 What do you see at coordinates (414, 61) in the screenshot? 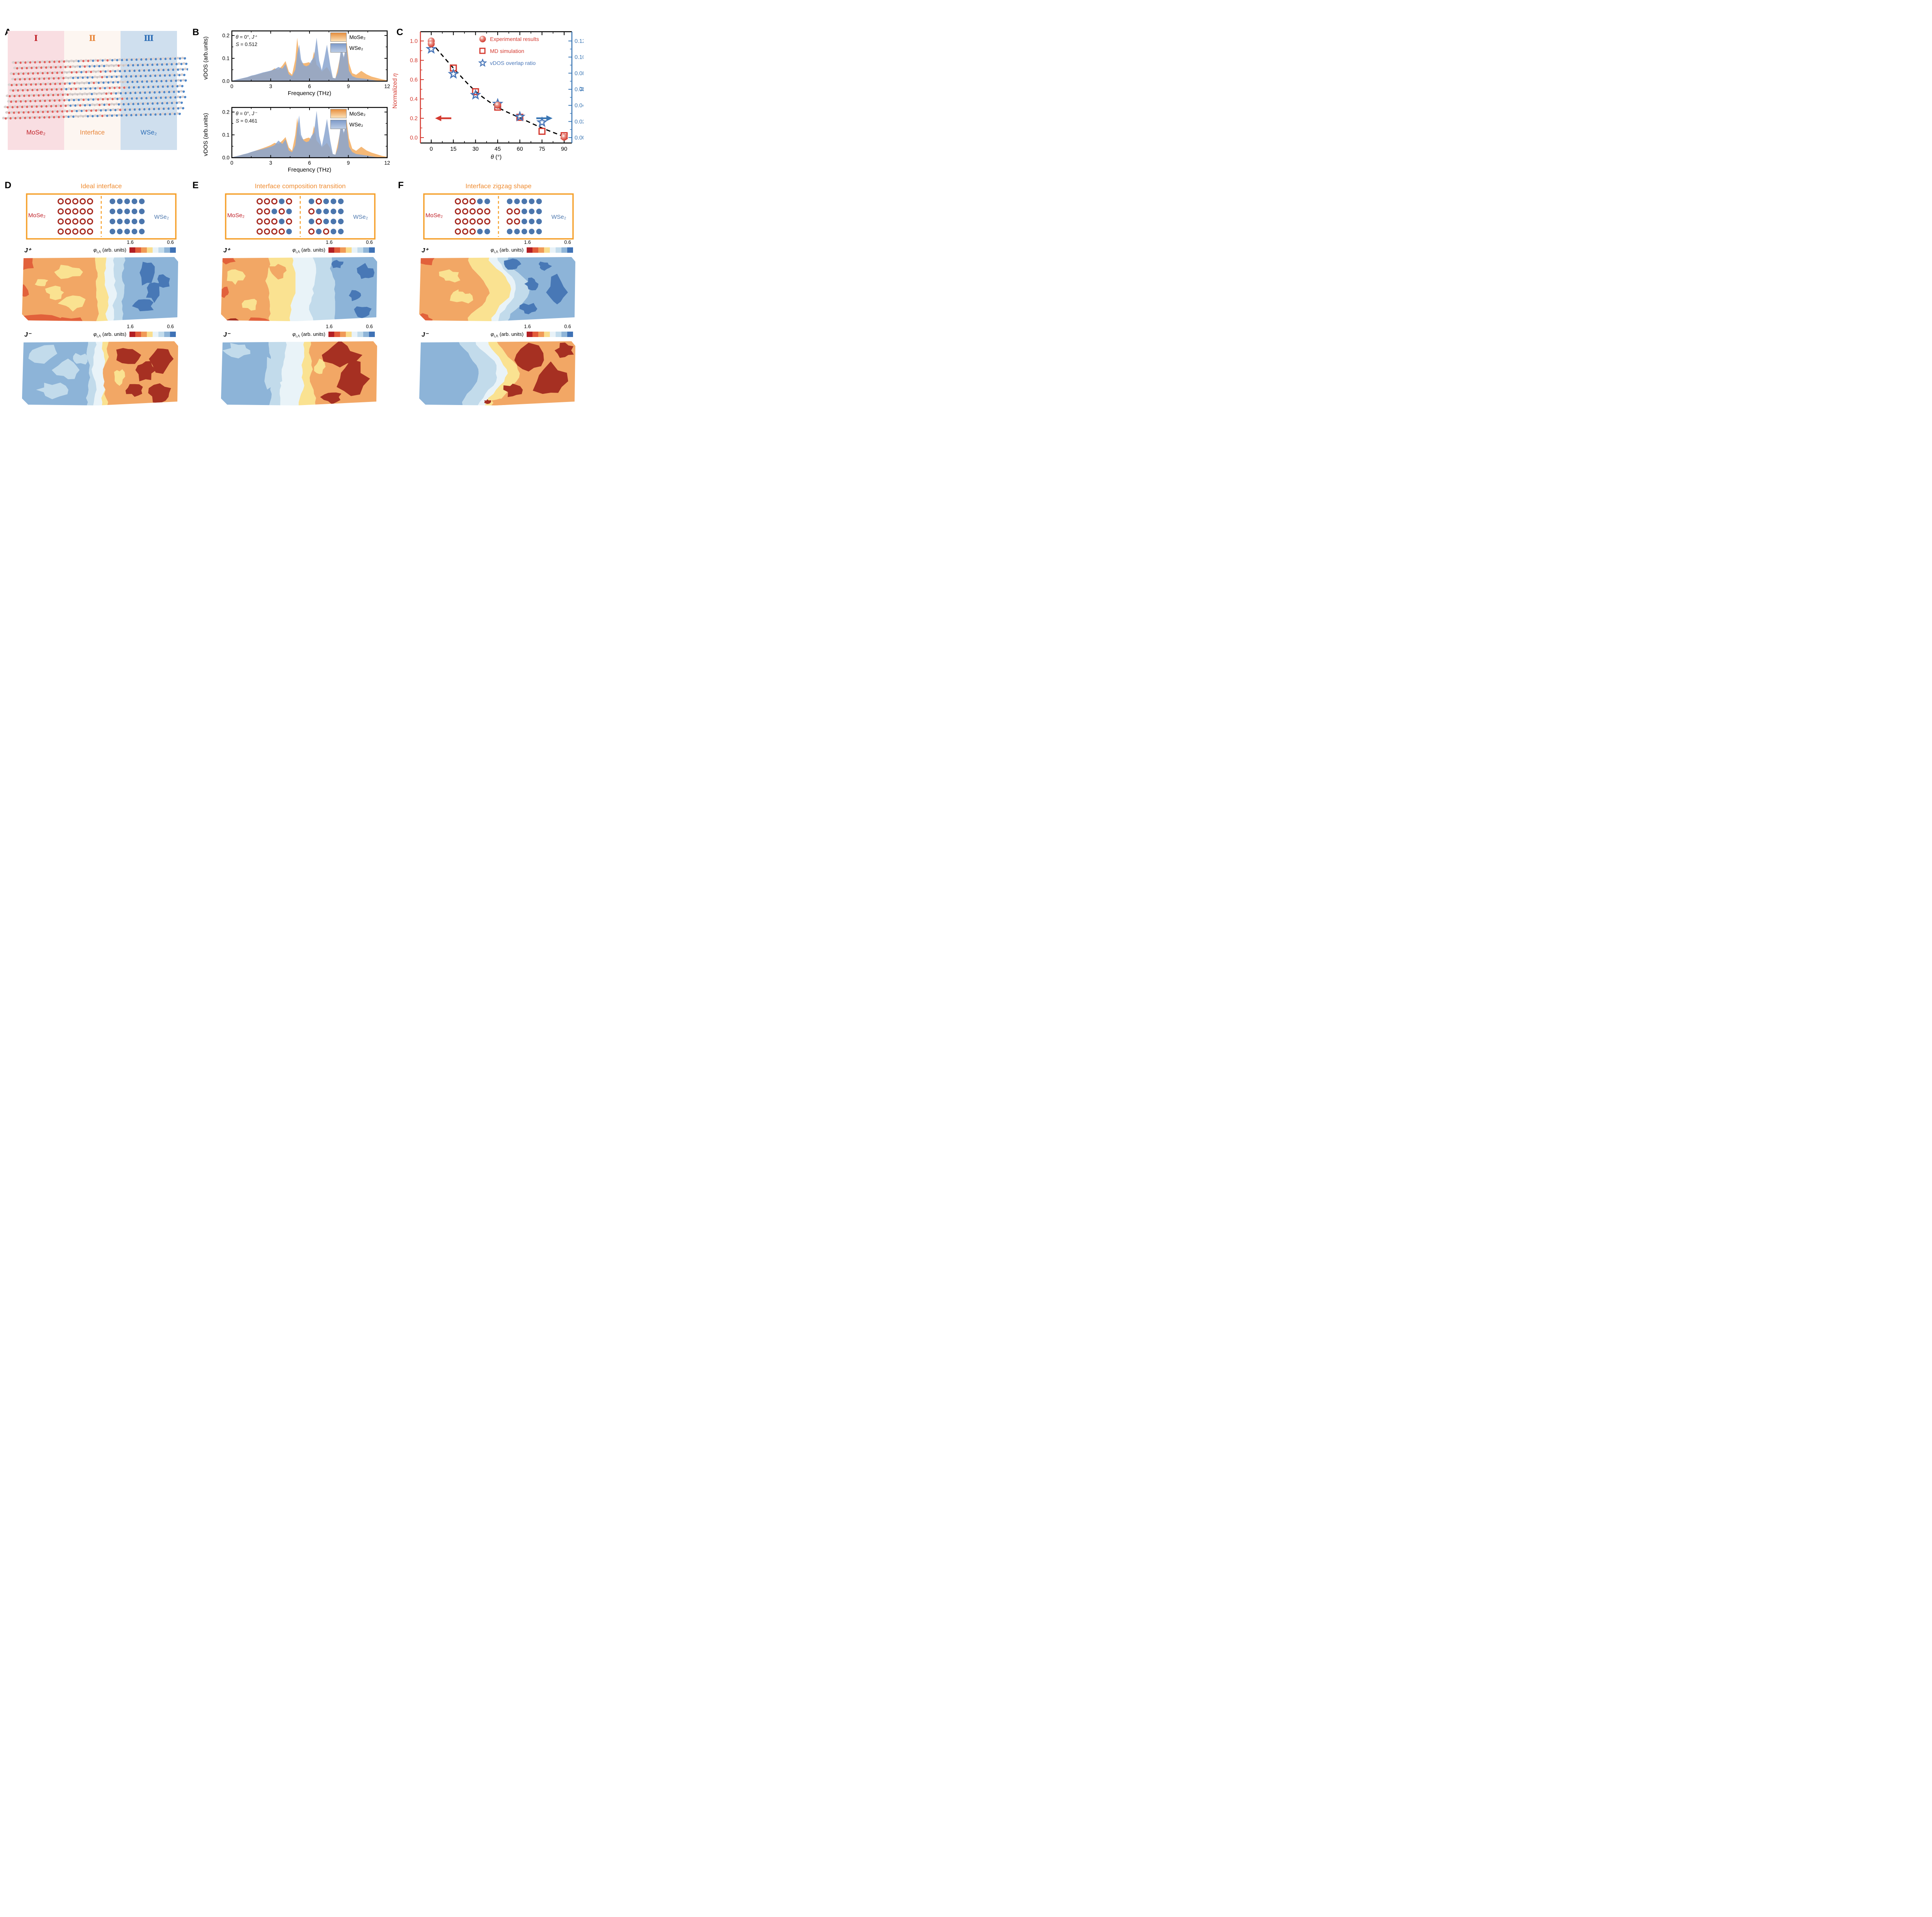
I see `svg-text: 0.8` at bounding box center [414, 61].